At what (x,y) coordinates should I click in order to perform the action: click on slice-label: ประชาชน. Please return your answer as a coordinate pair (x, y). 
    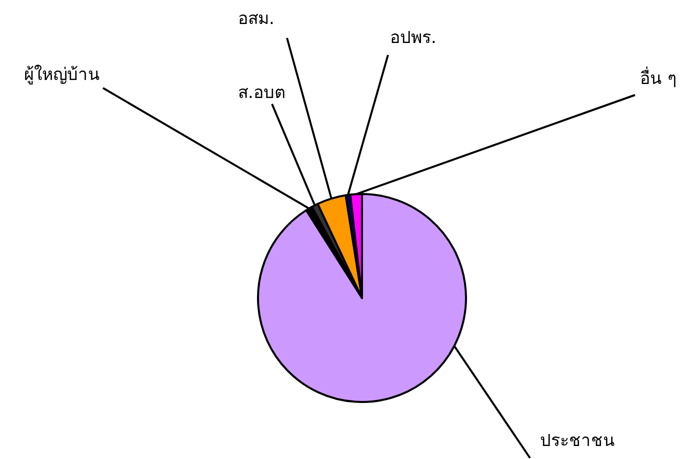
    Looking at the image, I should click on (577, 441).